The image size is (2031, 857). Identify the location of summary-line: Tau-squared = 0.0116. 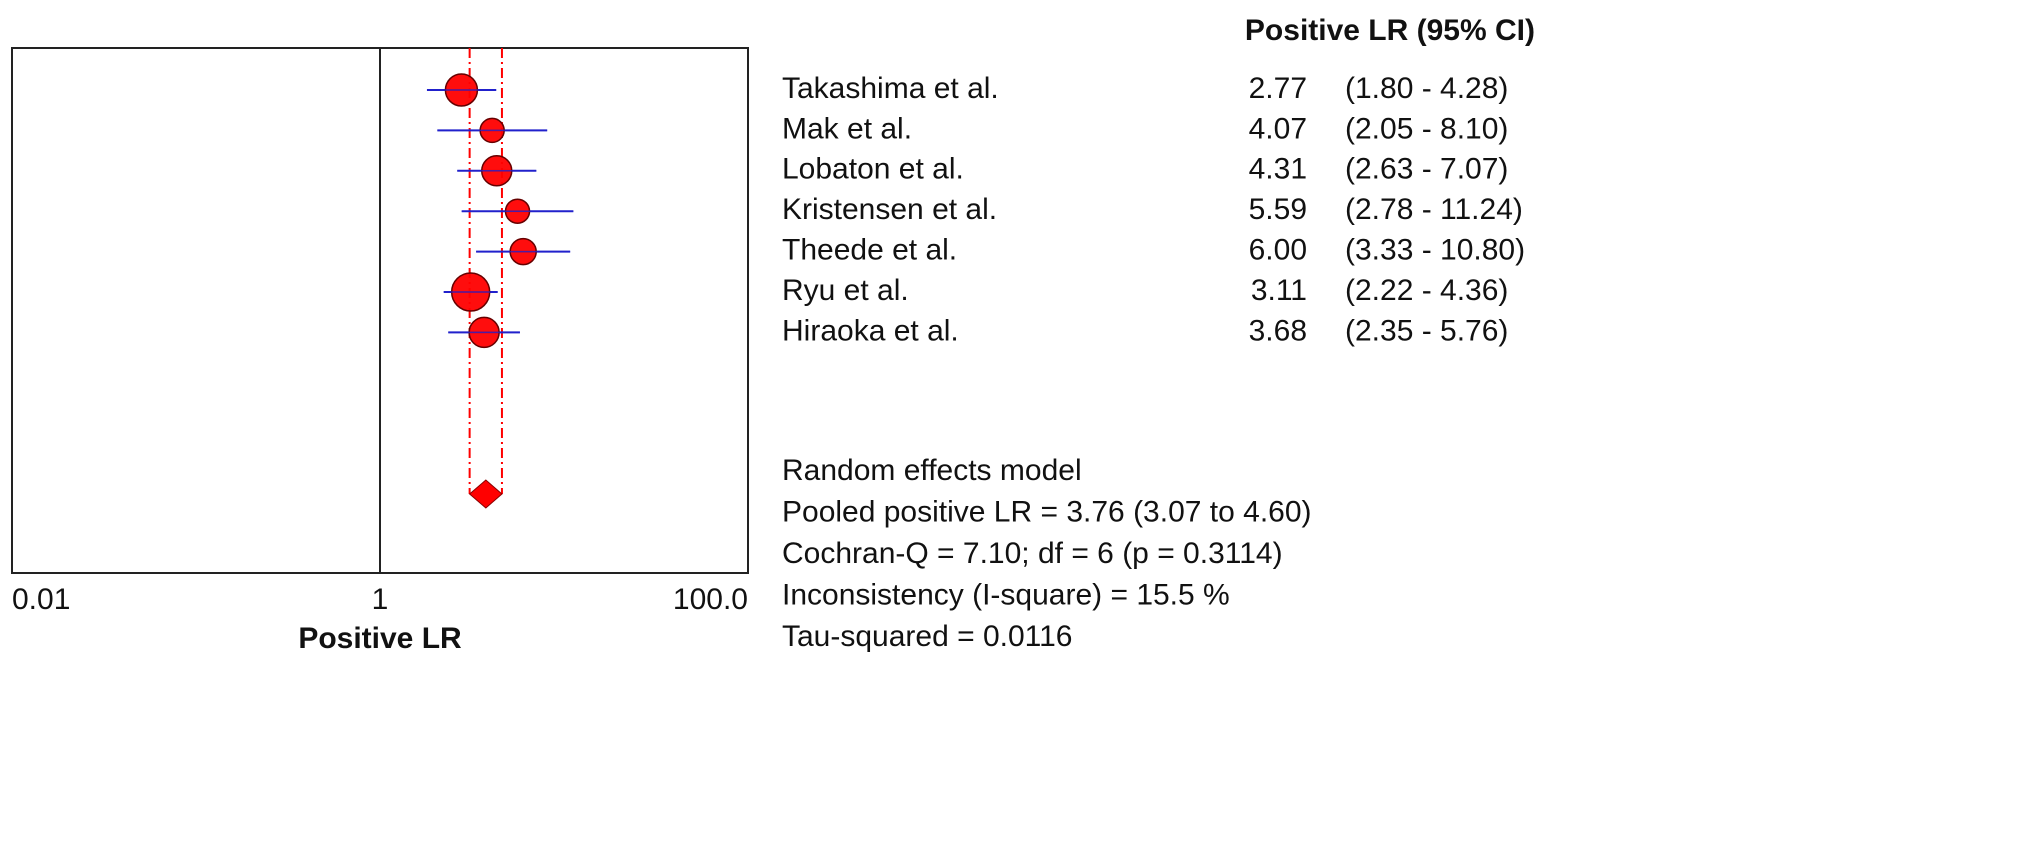
(927, 636).